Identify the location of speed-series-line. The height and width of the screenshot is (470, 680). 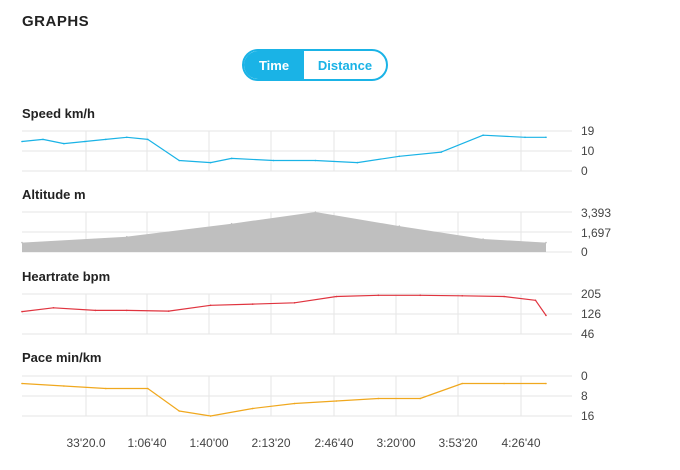
(283, 149).